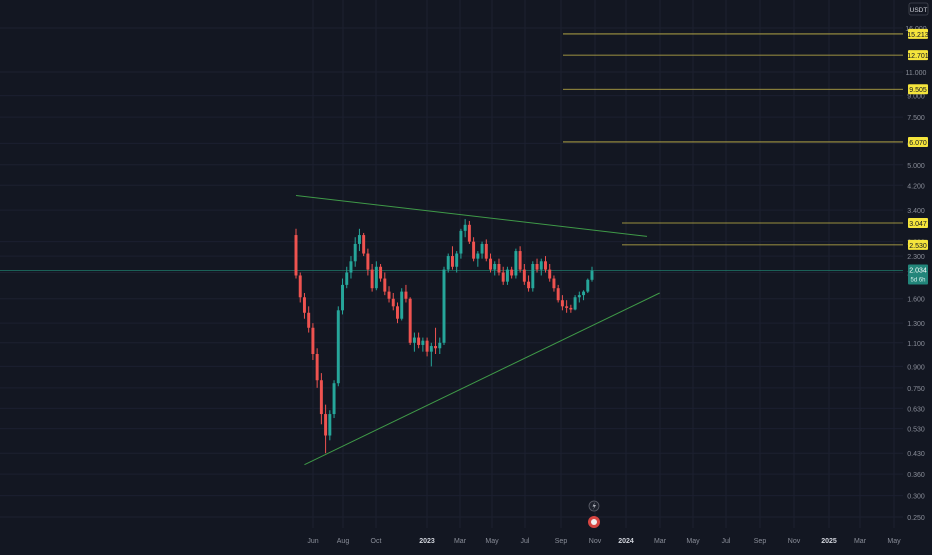 Image resolution: width=932 pixels, height=555 pixels. I want to click on trendline-upper, so click(471, 215).